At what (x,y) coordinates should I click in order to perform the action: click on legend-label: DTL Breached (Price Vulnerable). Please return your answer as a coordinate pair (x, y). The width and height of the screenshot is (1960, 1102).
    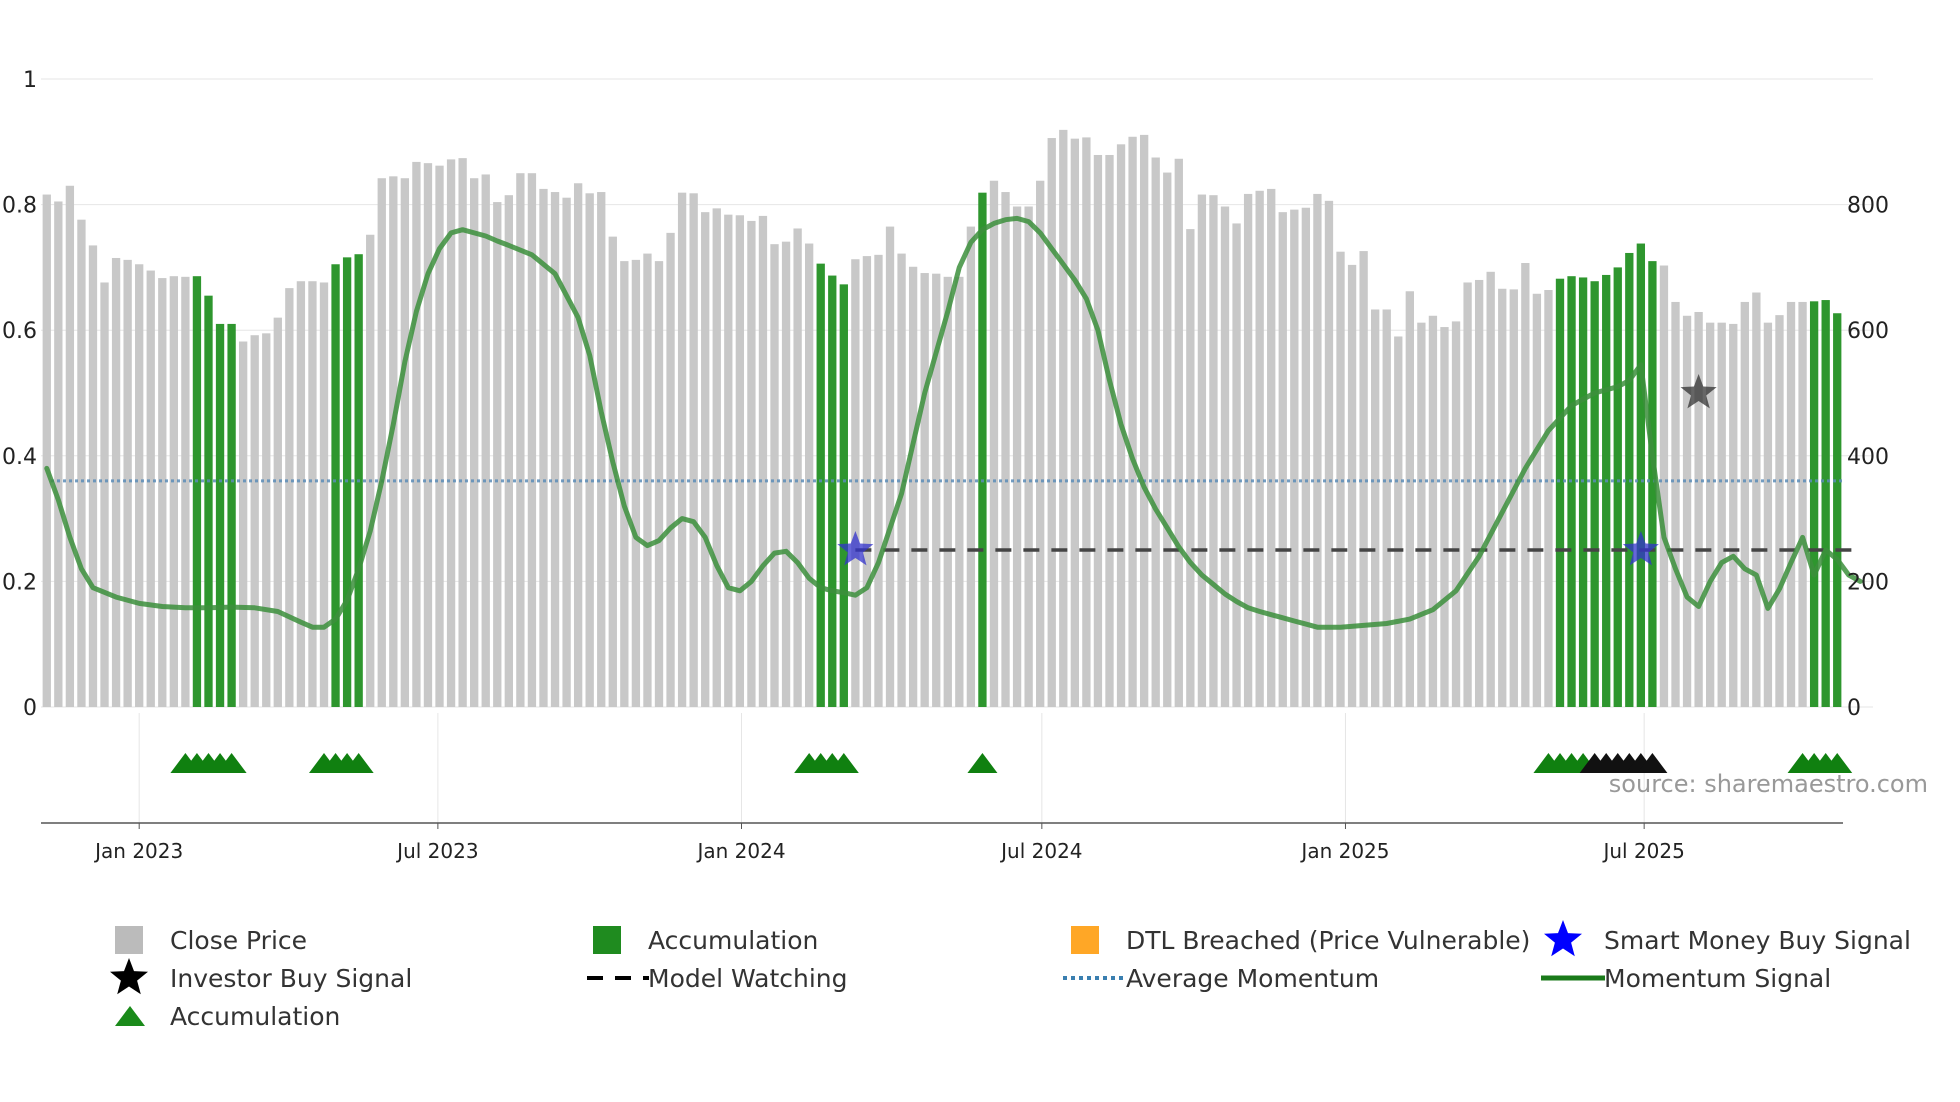
    Looking at the image, I should click on (1328, 940).